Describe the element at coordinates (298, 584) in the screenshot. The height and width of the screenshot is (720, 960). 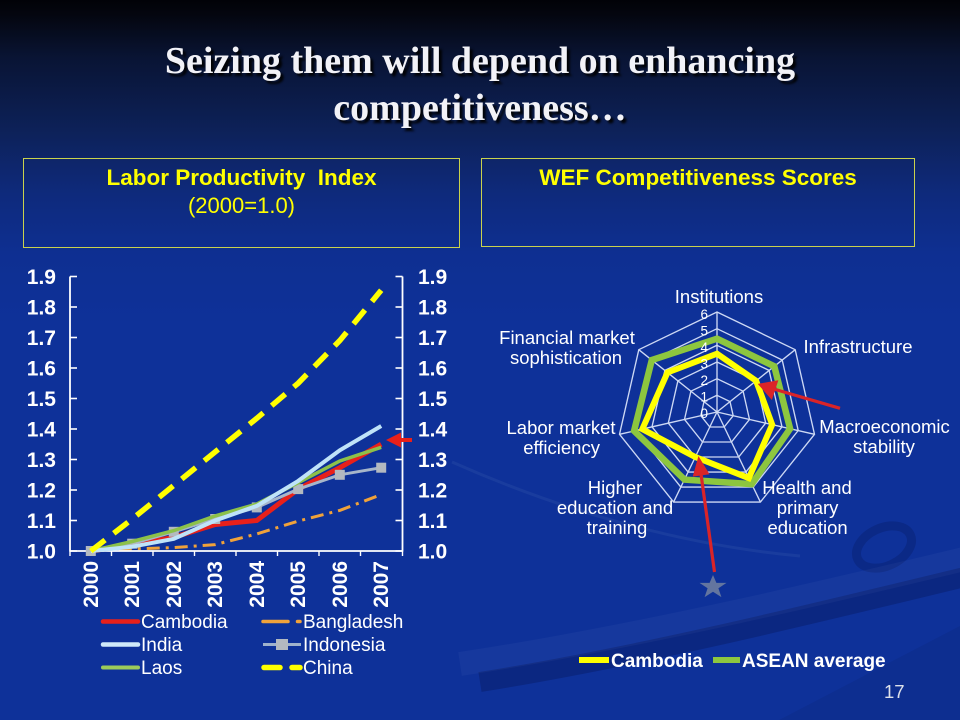
I see `svg-text: 2005` at that location.